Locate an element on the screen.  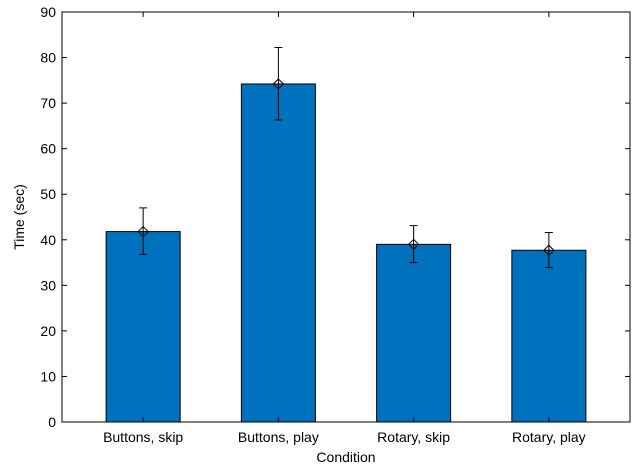
y-tick-label: 80 is located at coordinates (48, 58).